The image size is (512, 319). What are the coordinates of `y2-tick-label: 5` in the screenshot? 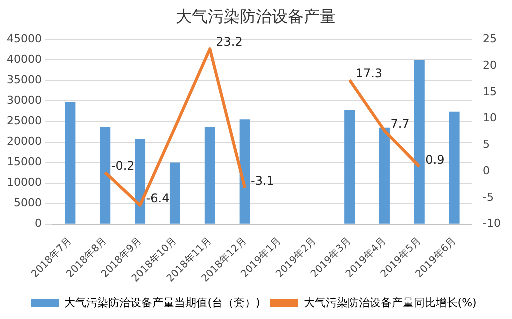 It's located at (486, 145).